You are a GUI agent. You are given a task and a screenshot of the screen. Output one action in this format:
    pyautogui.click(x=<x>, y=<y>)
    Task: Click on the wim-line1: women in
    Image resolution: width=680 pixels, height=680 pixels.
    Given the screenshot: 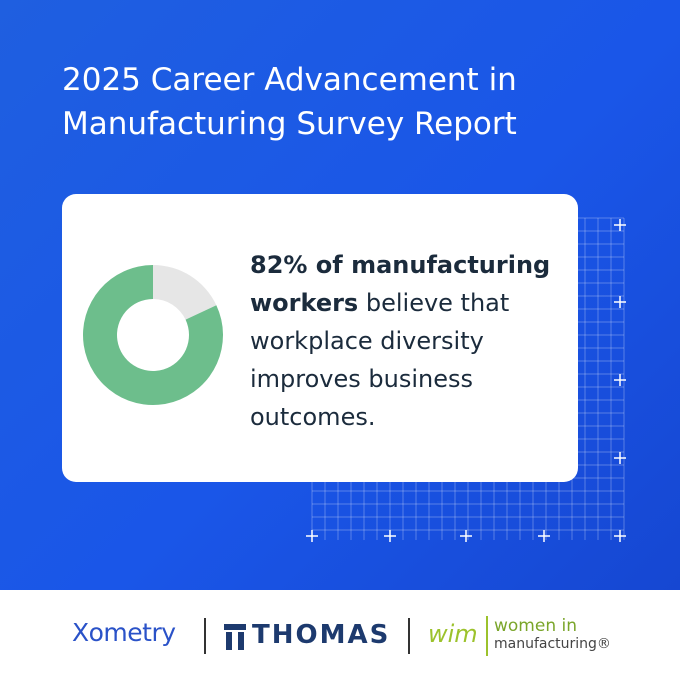 What is the action you would take?
    pyautogui.click(x=535, y=626)
    